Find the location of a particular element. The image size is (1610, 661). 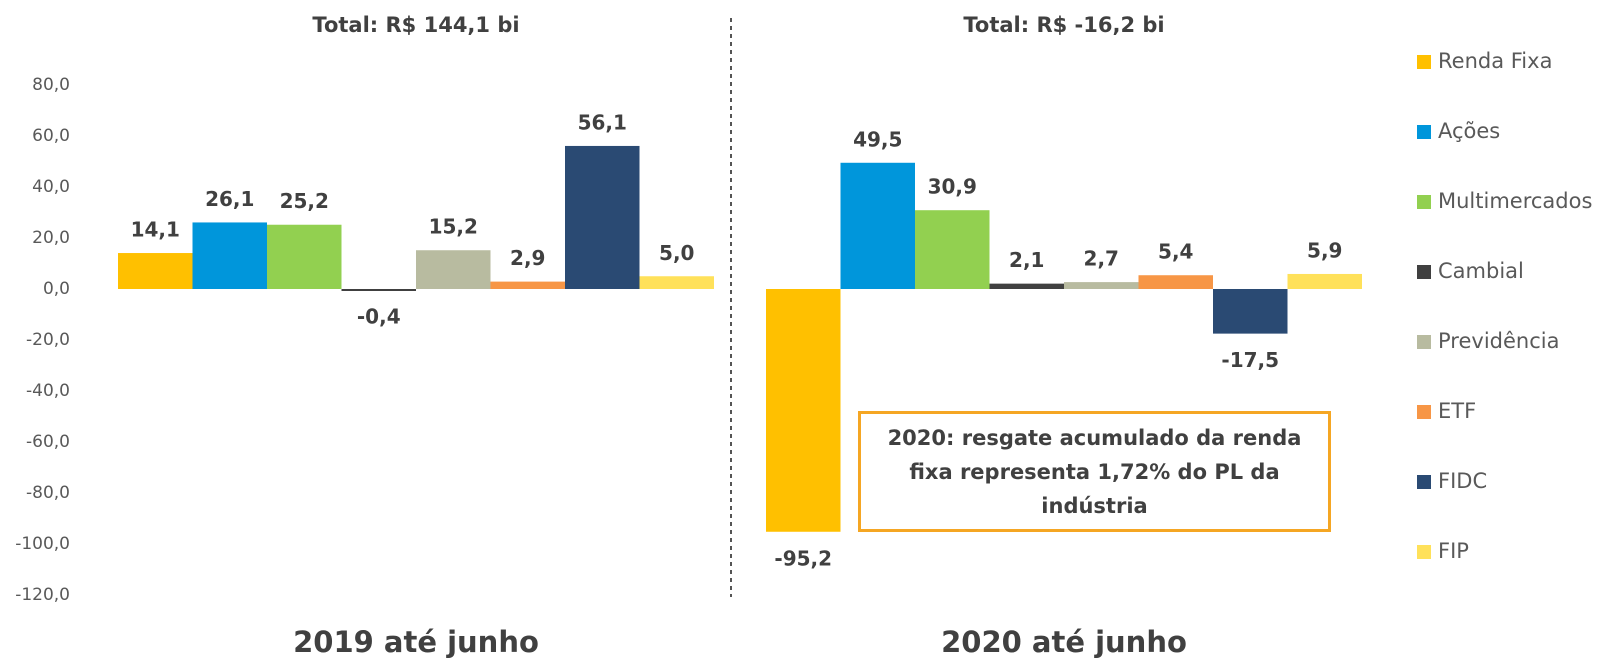

value-label: 2,9 is located at coordinates (527, 258).